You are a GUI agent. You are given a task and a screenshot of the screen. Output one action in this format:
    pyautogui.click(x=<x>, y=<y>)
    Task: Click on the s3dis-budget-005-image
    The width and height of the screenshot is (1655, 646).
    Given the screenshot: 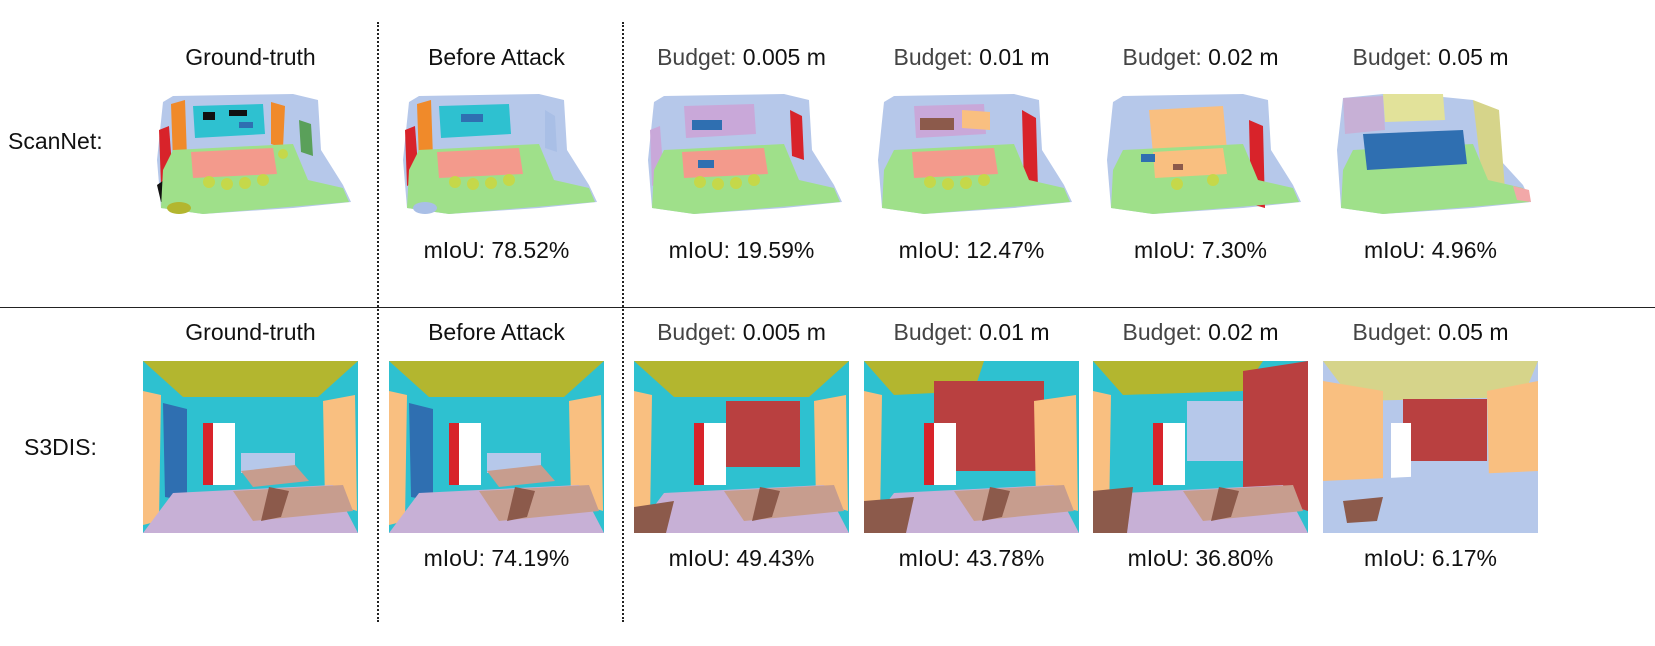 What is the action you would take?
    pyautogui.click(x=1430, y=447)
    